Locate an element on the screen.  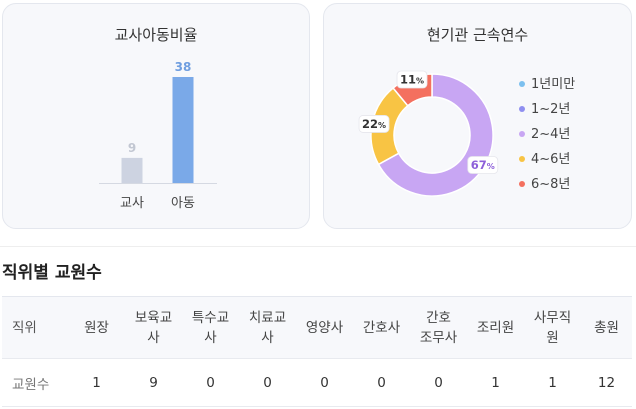
header-nurse: 간호사 is located at coordinates (381, 327).